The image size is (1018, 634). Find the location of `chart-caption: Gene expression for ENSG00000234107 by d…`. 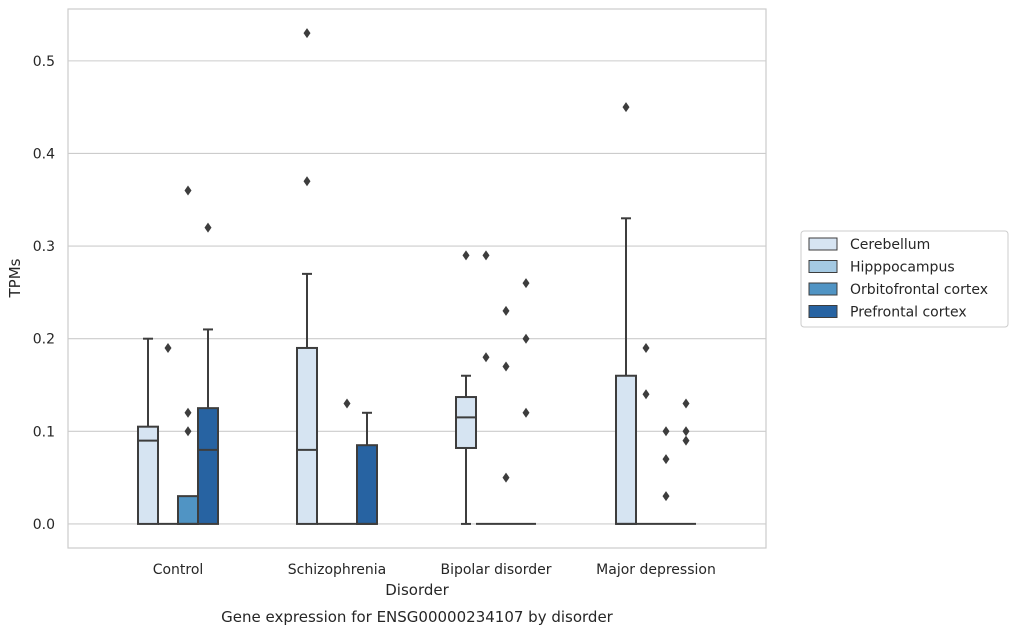

chart-caption: Gene expression for ENSG00000234107 by d… is located at coordinates (417, 617).